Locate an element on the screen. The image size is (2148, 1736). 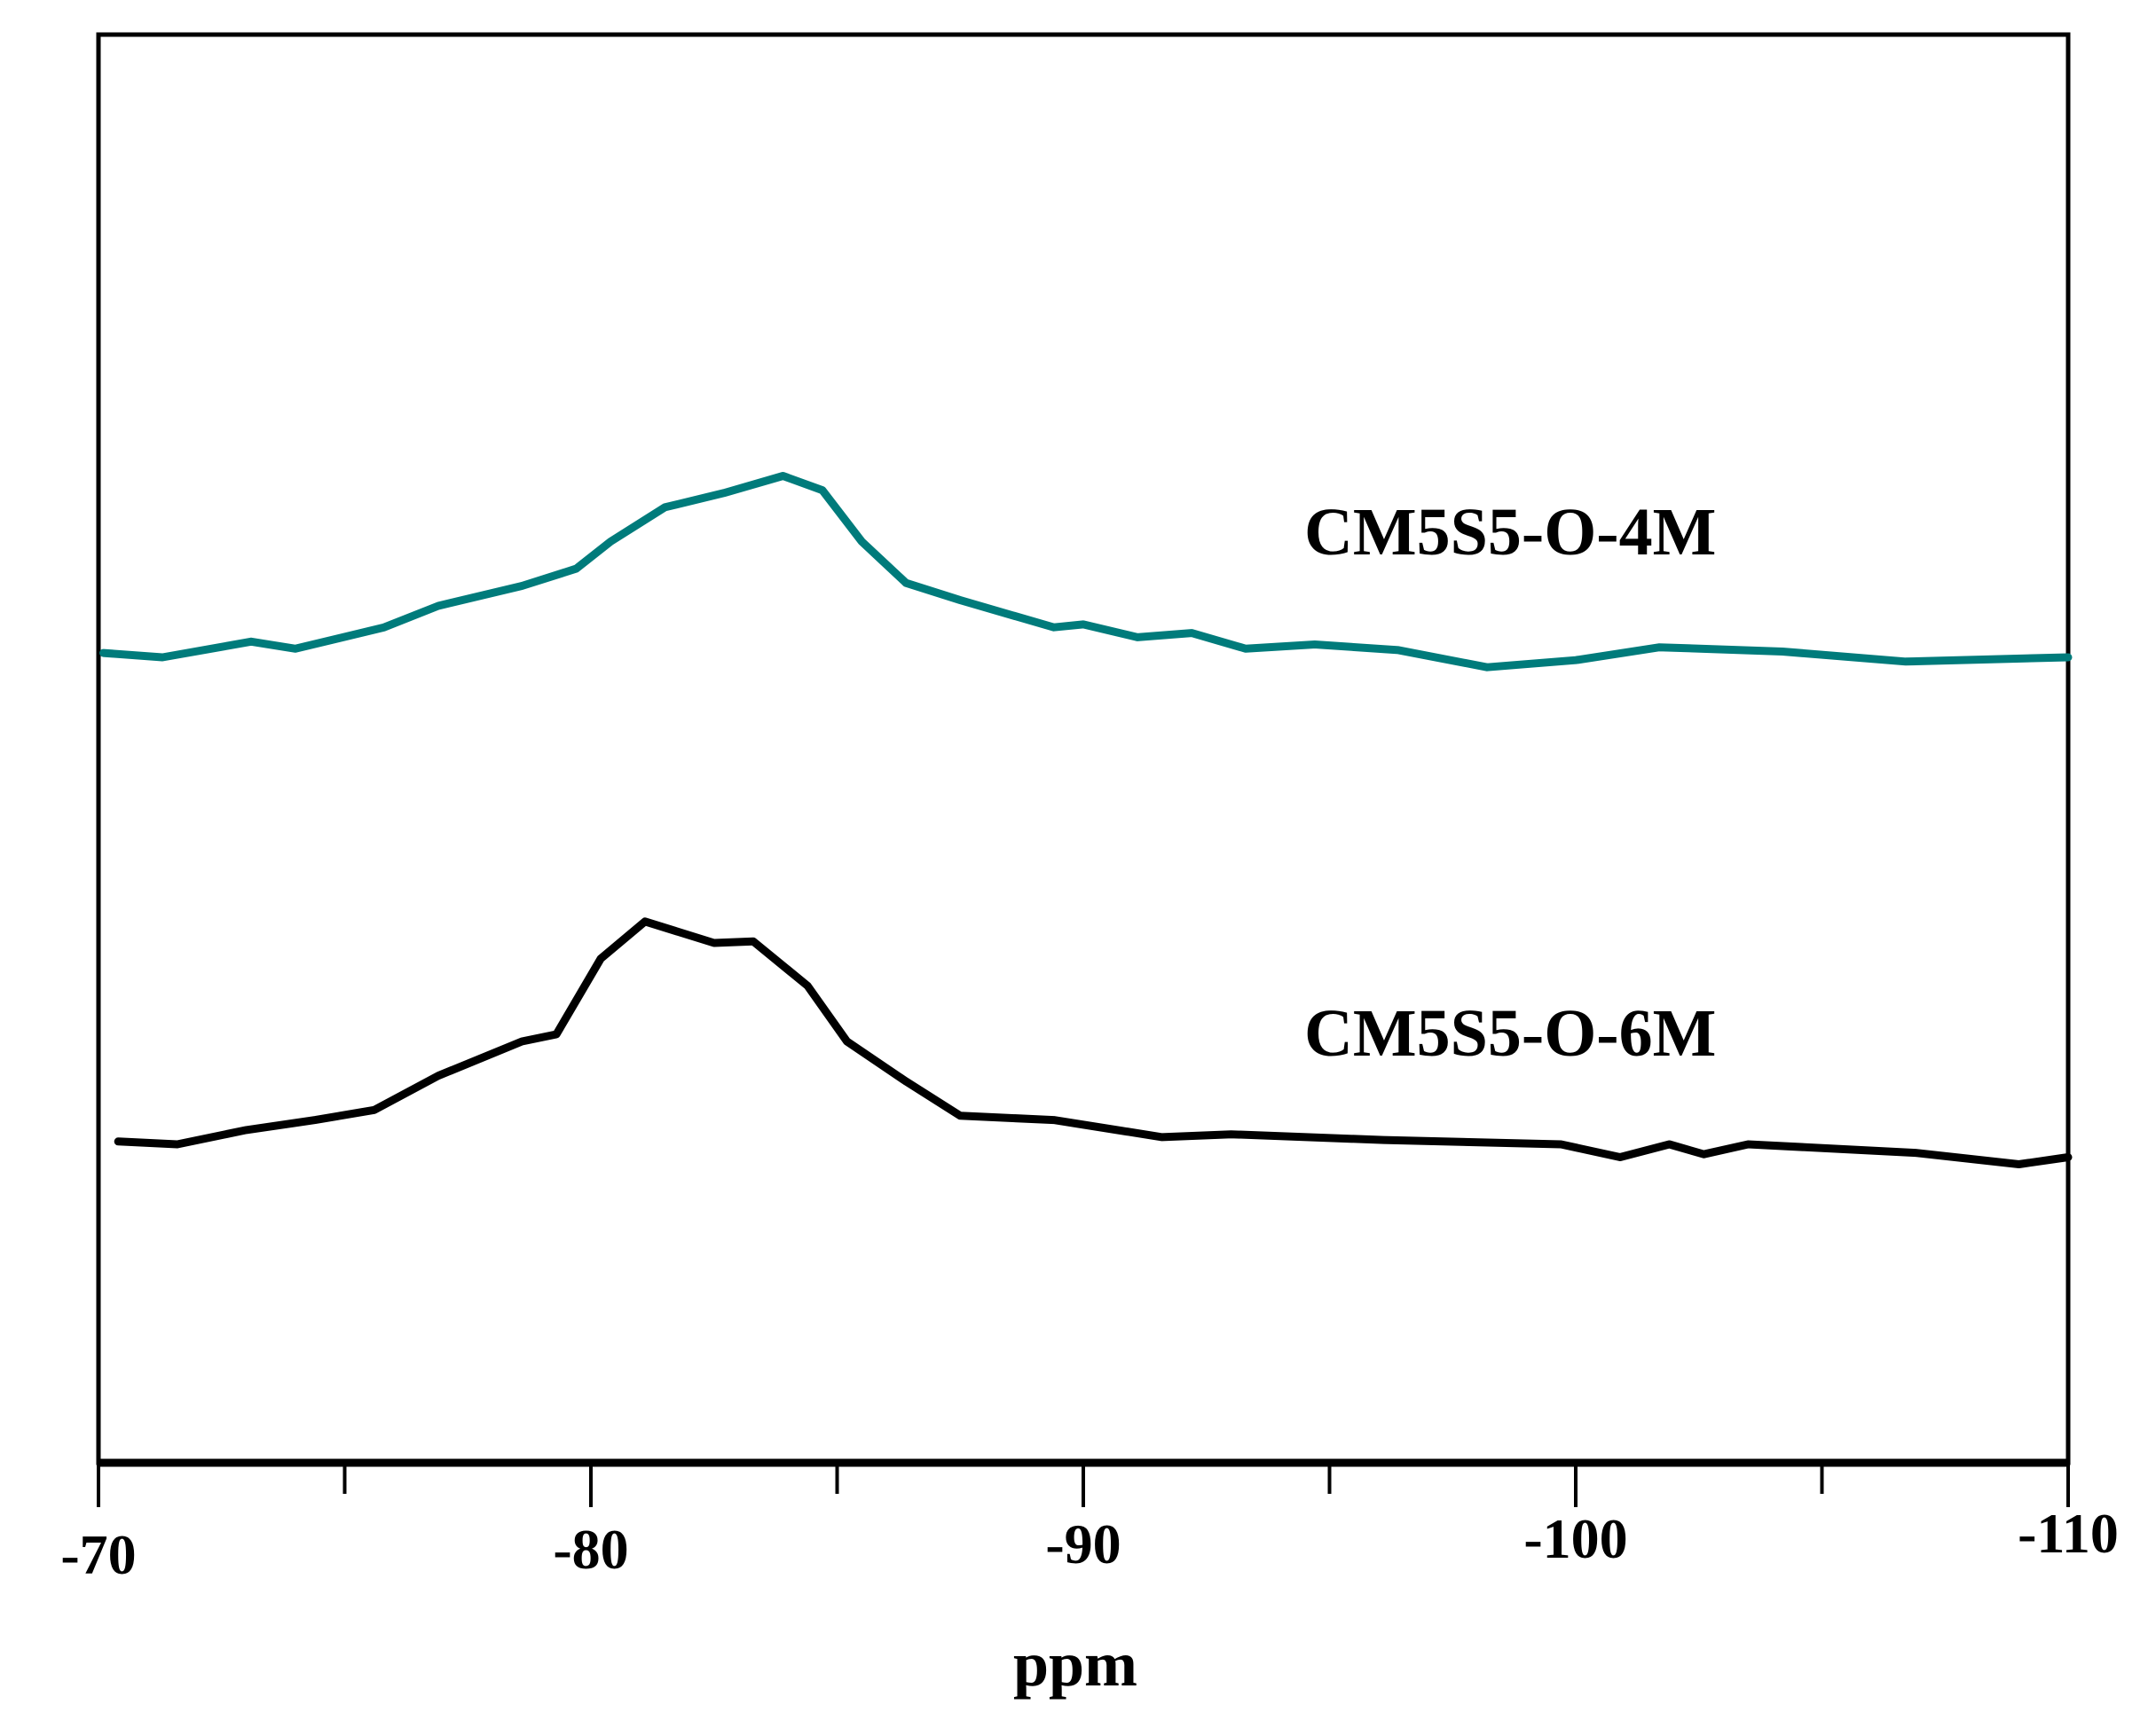
series-line-CM5S5-O-4M is located at coordinates (1086, 572).